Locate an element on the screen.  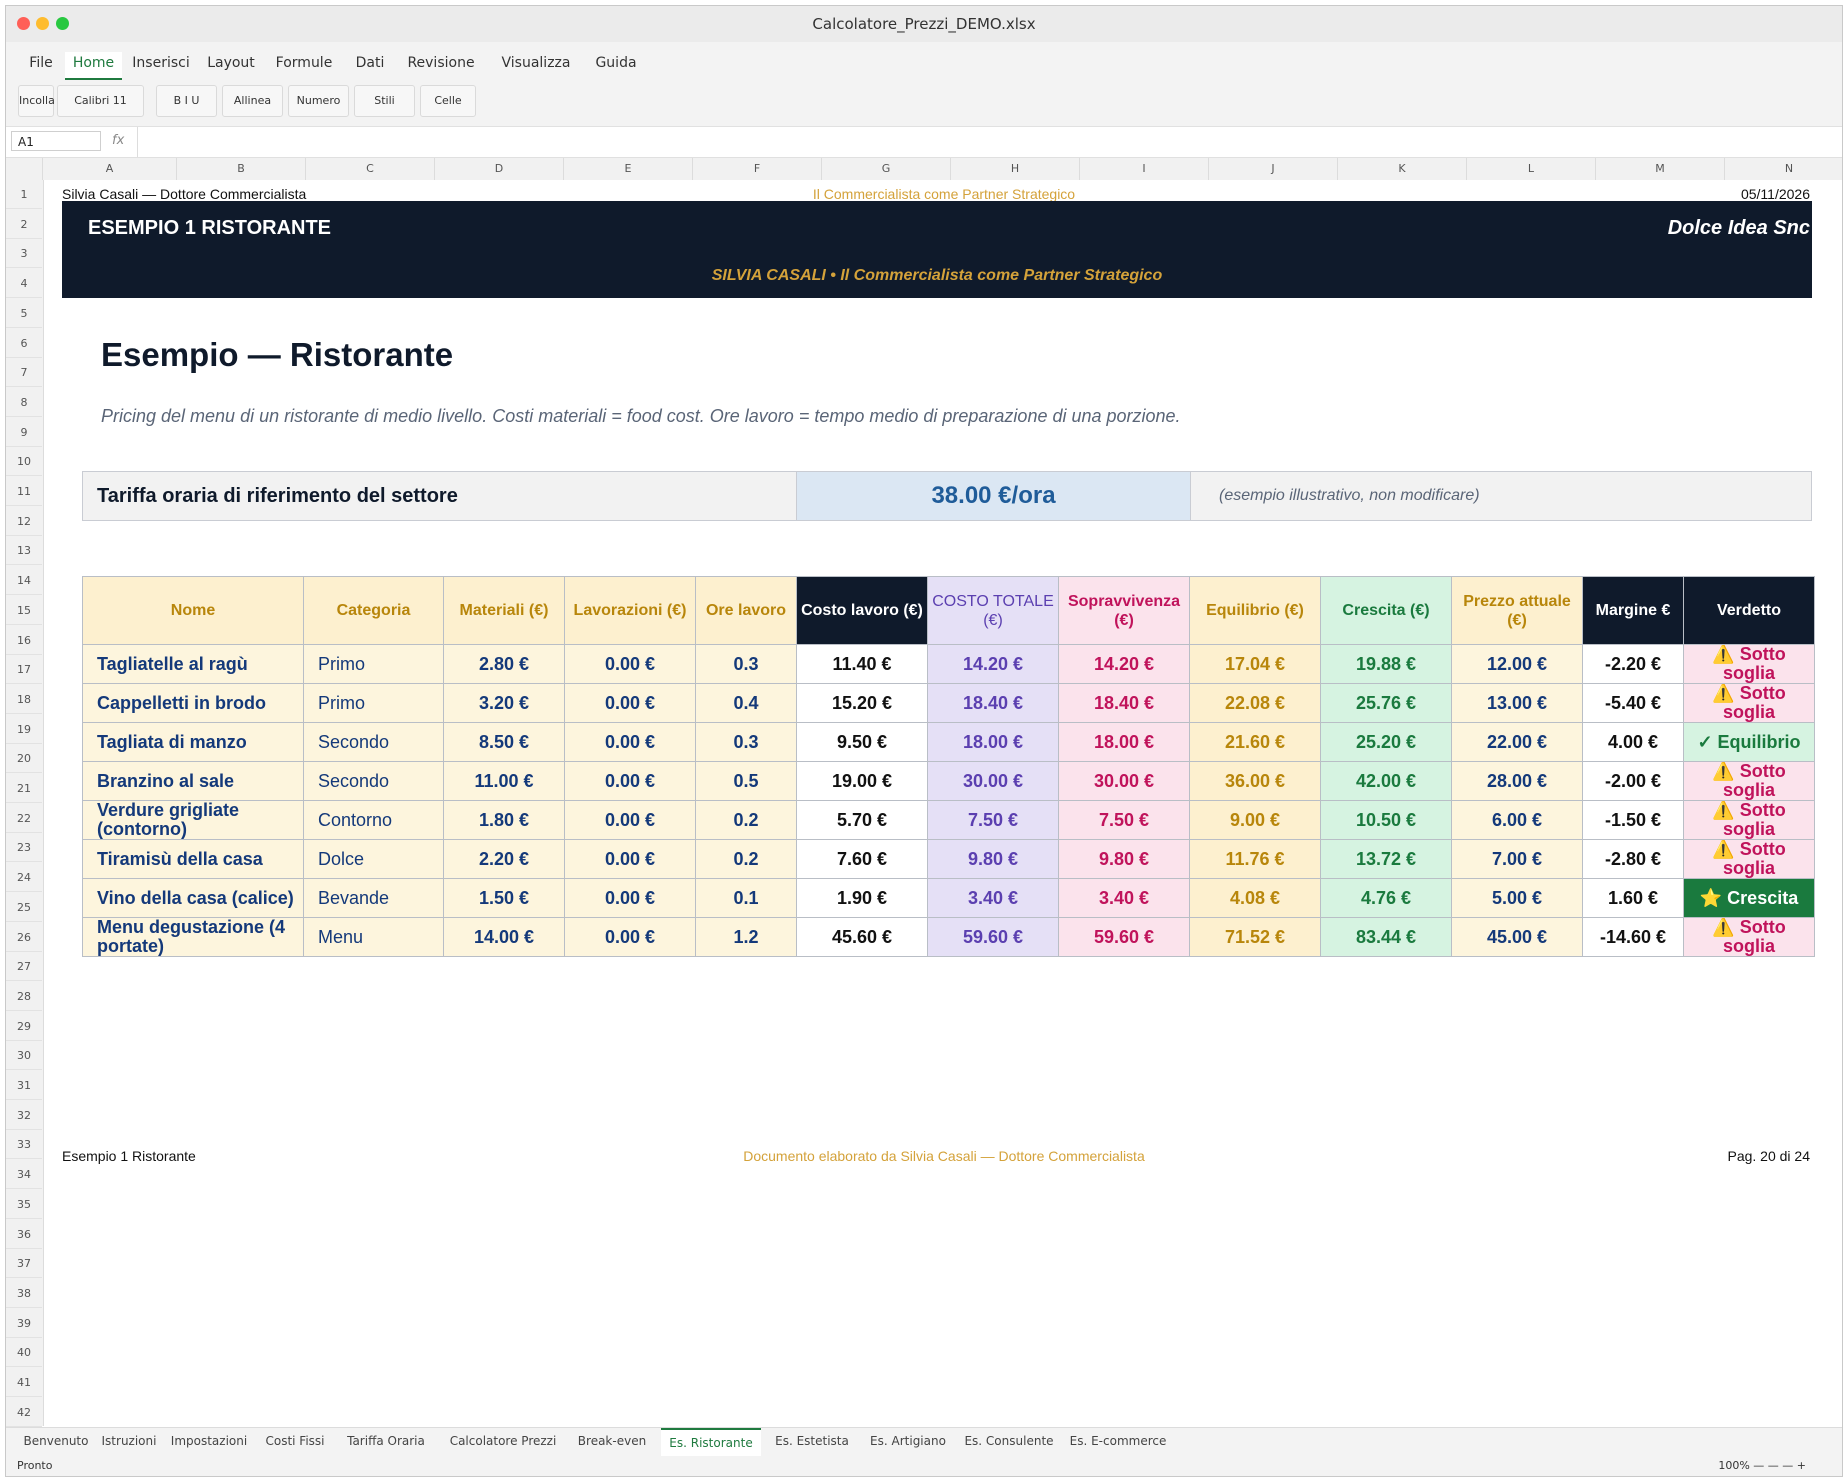
tab-visualizza: Visualizza is located at coordinates (536, 63).